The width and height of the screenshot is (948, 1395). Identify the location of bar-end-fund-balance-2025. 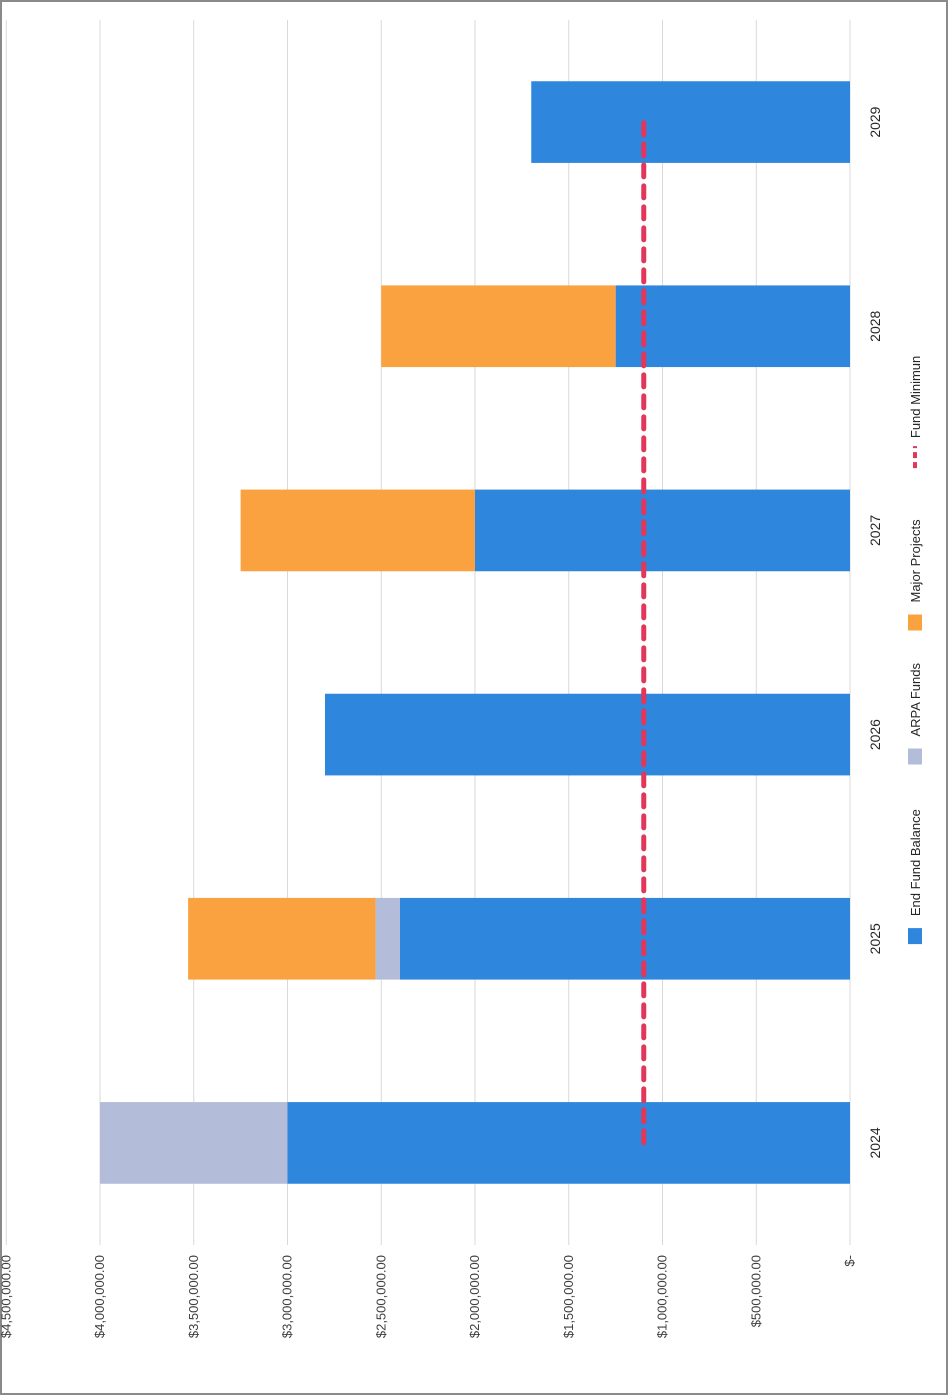
(625, 938).